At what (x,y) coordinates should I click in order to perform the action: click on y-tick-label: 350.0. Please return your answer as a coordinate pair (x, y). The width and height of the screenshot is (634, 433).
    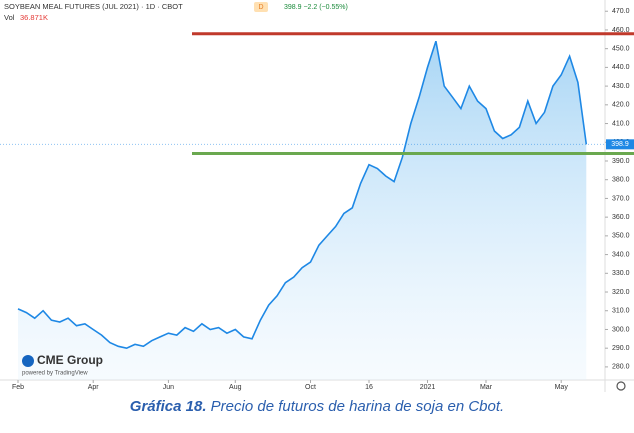
    Looking at the image, I should click on (621, 236).